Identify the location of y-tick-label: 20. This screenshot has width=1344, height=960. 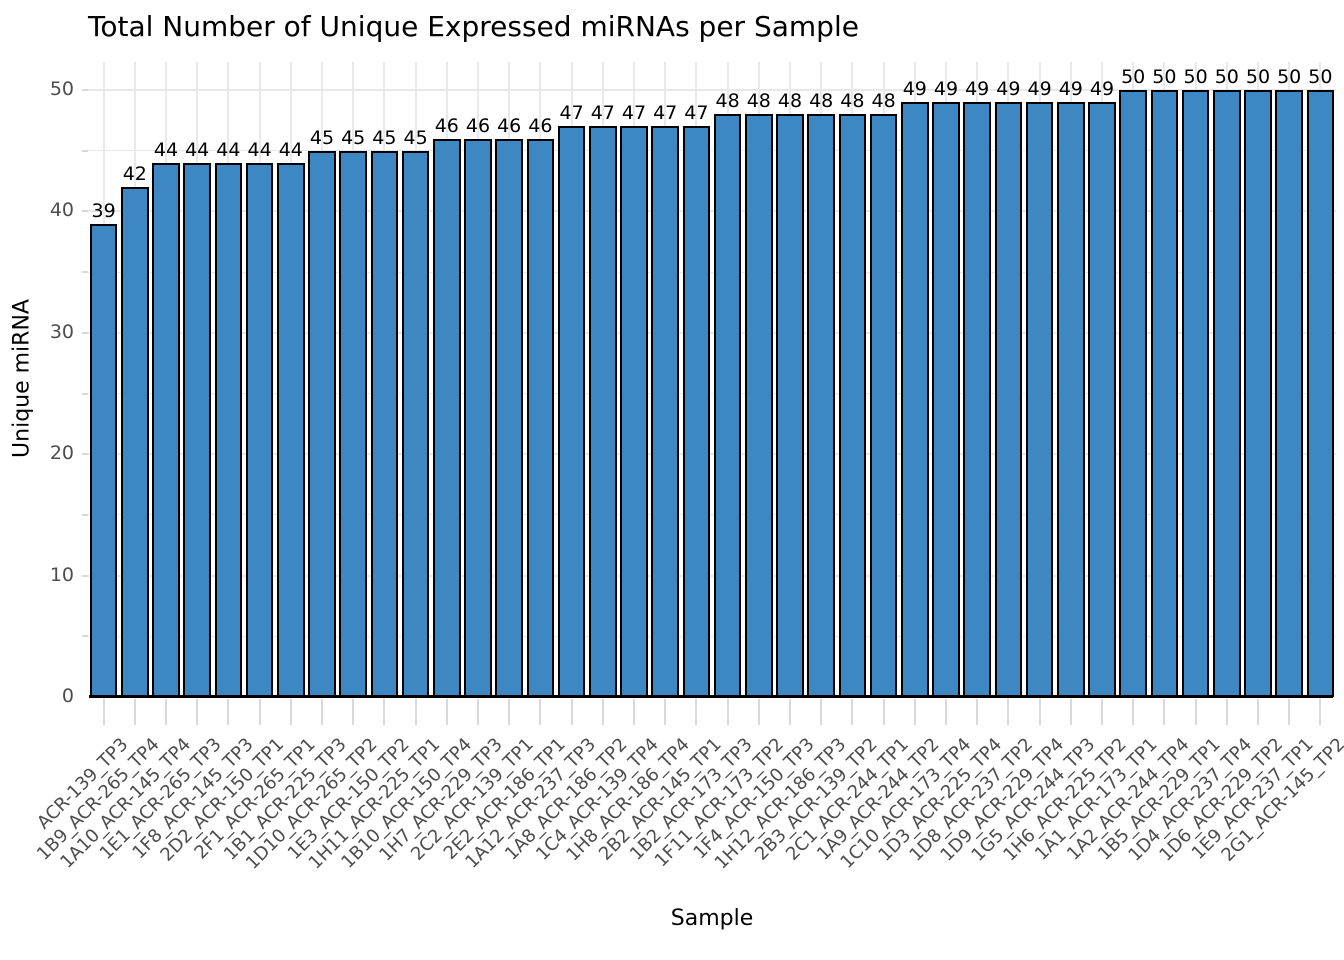
(61, 453).